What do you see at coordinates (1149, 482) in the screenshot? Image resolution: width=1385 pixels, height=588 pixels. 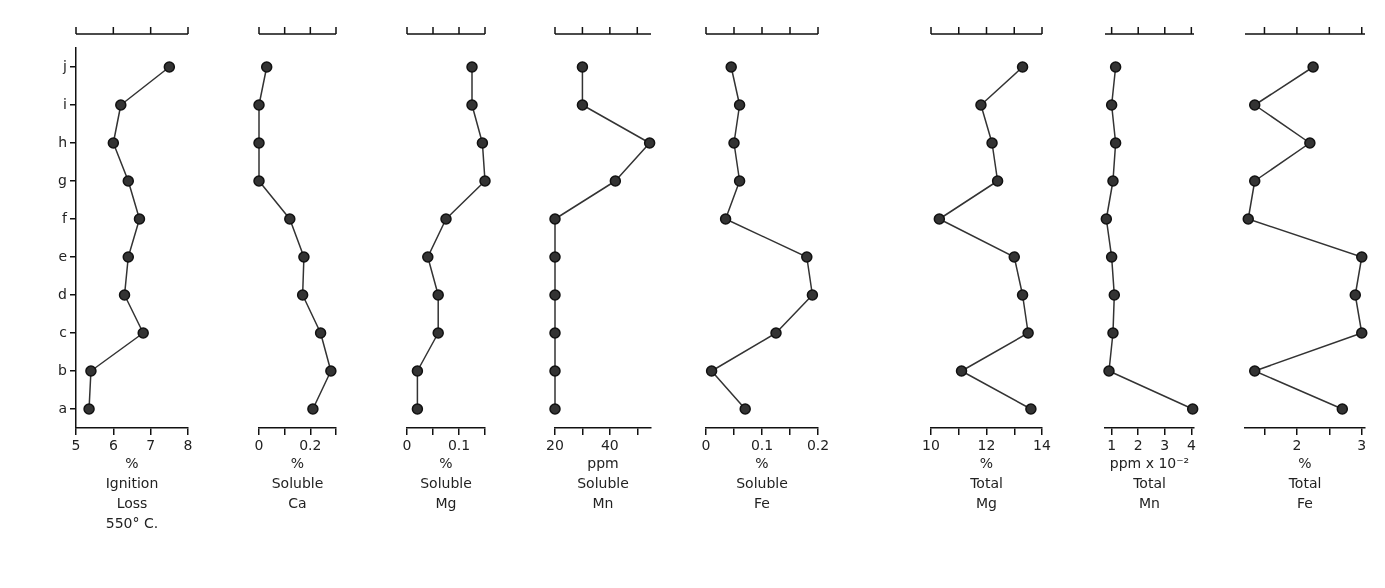 I see `x-axis-title: ppm x 10⁻² Total Mn` at bounding box center [1149, 482].